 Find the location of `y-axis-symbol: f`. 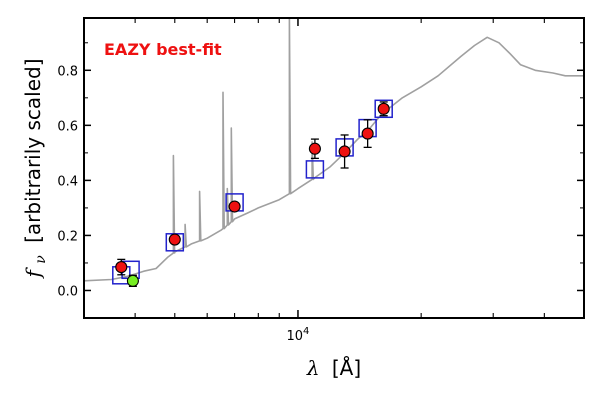

y-axis-symbol: f is located at coordinates (33, 273).